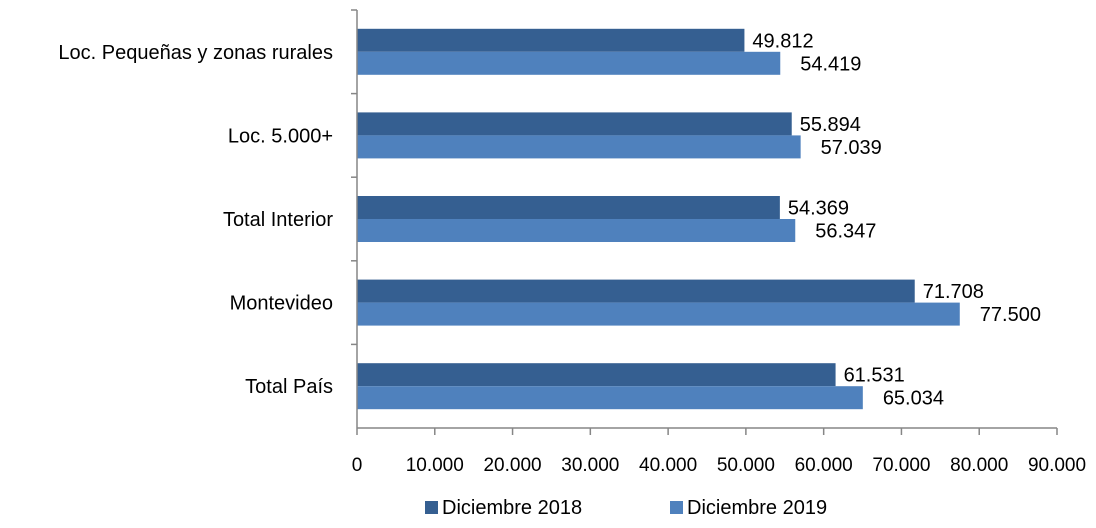  I want to click on x-tick-label: 30.000, so click(590, 465).